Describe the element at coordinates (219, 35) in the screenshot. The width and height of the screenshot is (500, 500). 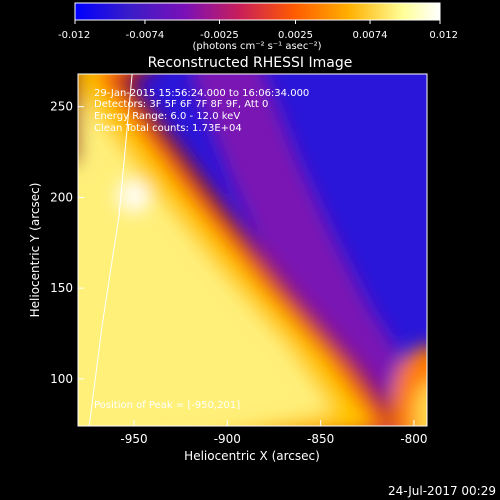
I see `colorbar-tick-label: -0.0025` at that location.